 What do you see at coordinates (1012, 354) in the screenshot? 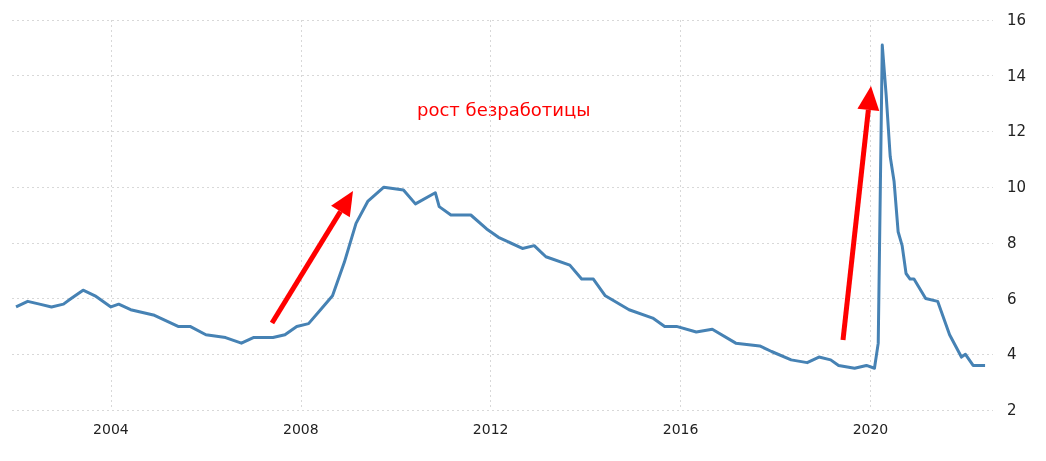
I see `y-tick-label: 4` at bounding box center [1012, 354].